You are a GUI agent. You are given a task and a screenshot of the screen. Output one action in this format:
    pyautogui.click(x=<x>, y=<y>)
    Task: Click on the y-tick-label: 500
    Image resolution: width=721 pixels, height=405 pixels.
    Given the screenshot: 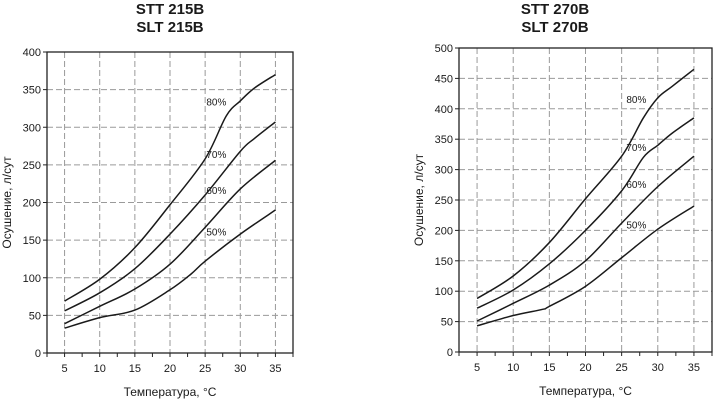 What is the action you would take?
    pyautogui.click(x=444, y=49)
    